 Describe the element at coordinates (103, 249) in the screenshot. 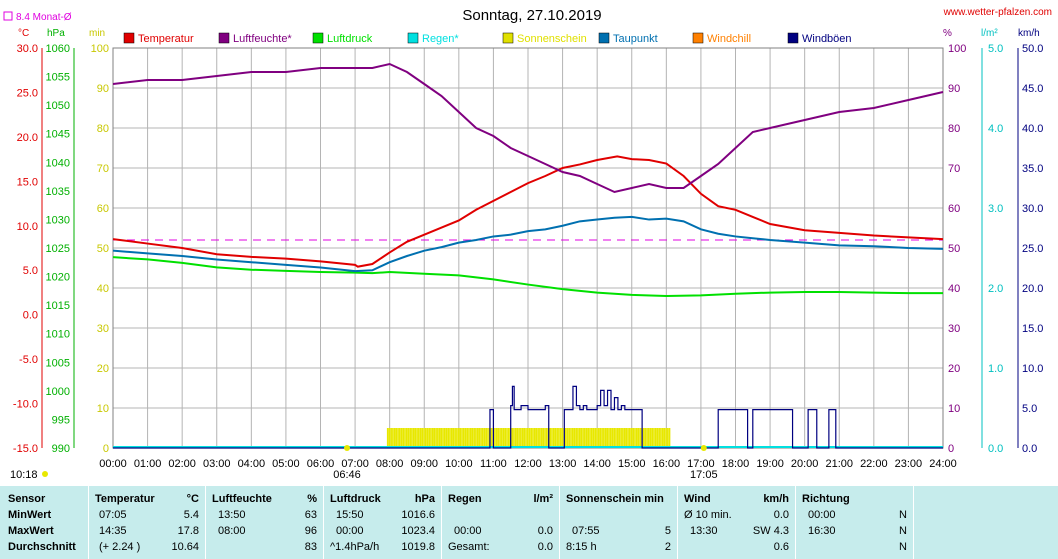

I see `min-axis-tick: 50` at that location.